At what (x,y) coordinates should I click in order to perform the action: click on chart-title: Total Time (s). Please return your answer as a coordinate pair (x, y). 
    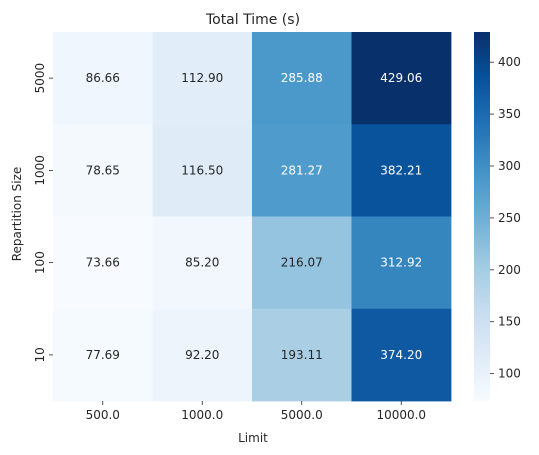
    Looking at the image, I should click on (252, 20).